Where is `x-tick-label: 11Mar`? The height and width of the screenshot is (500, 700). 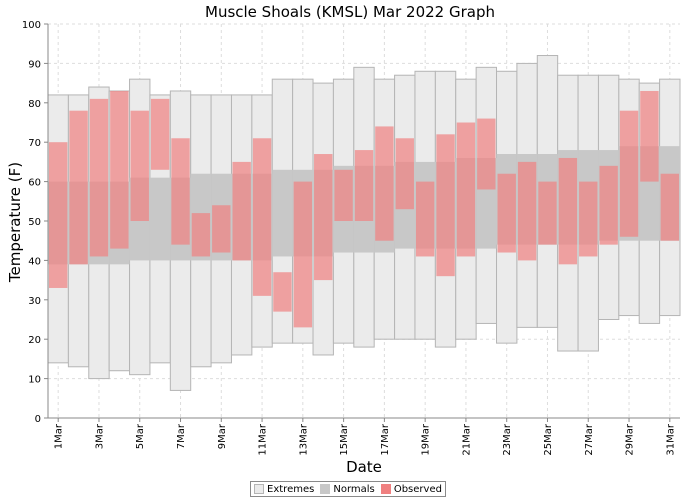
x-tick-label: 11Mar is located at coordinates (263, 439).